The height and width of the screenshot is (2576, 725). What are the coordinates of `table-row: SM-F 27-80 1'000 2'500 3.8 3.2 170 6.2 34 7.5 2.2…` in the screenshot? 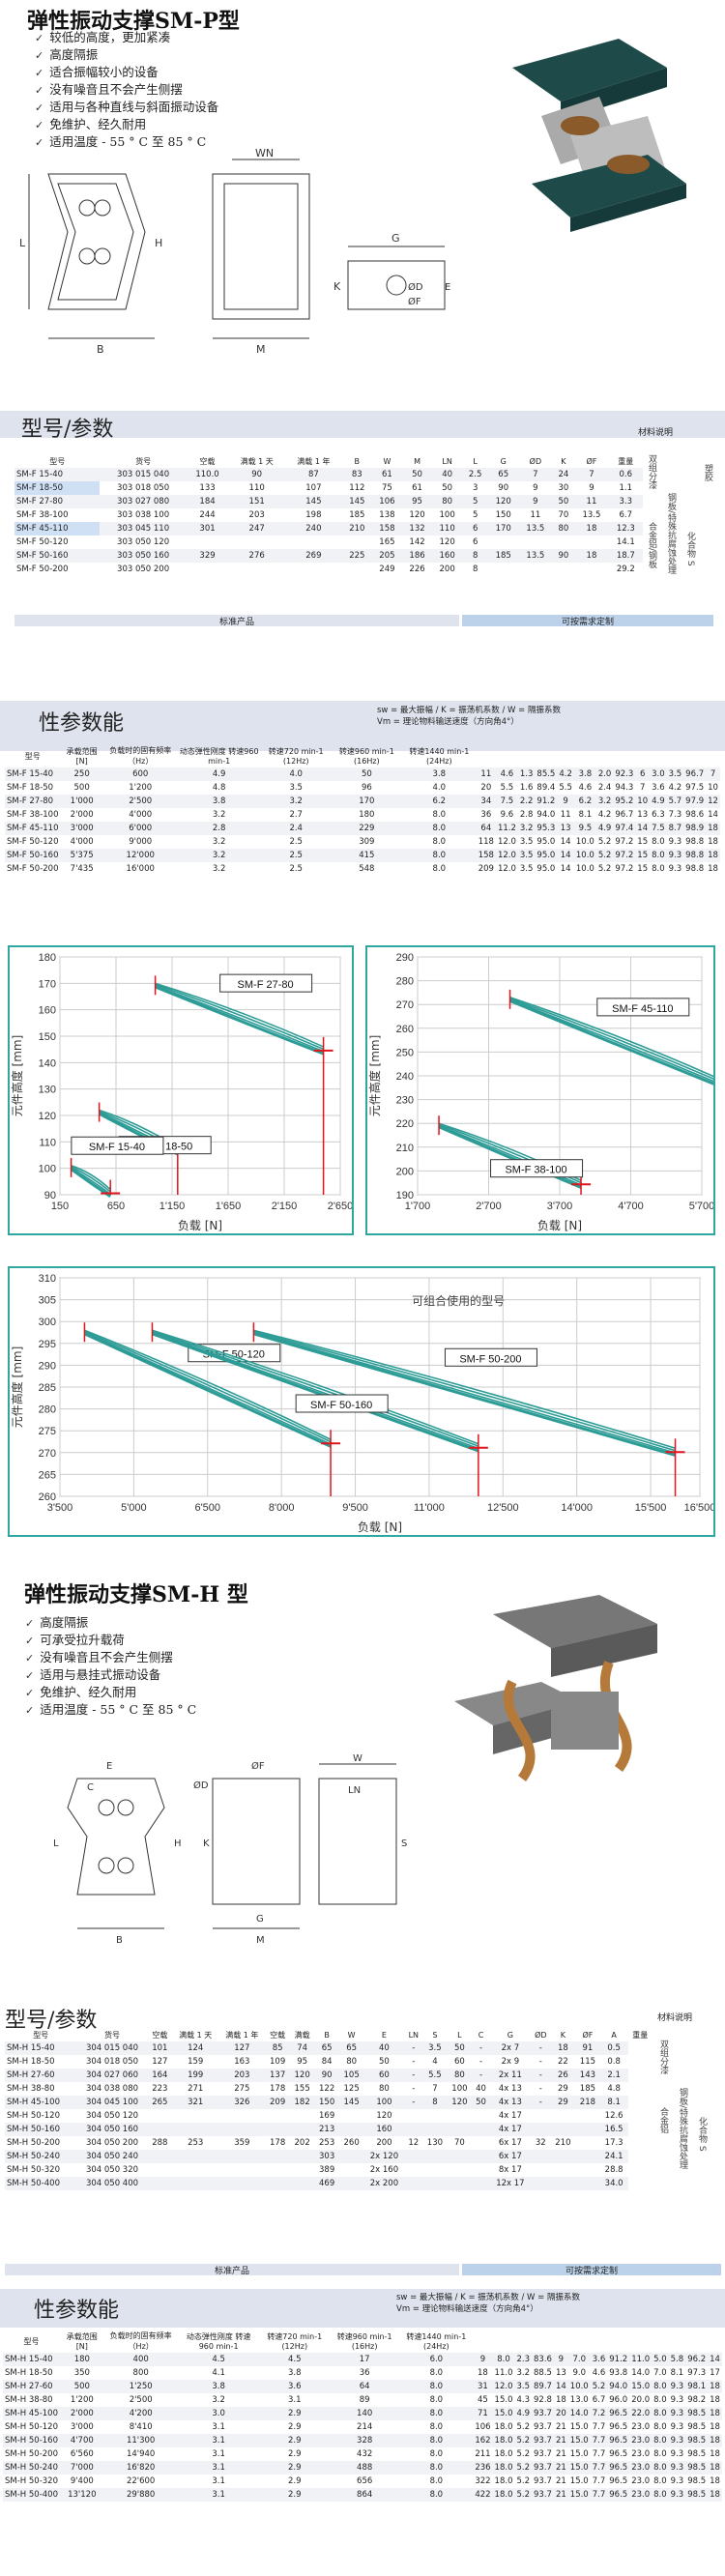 It's located at (362, 801).